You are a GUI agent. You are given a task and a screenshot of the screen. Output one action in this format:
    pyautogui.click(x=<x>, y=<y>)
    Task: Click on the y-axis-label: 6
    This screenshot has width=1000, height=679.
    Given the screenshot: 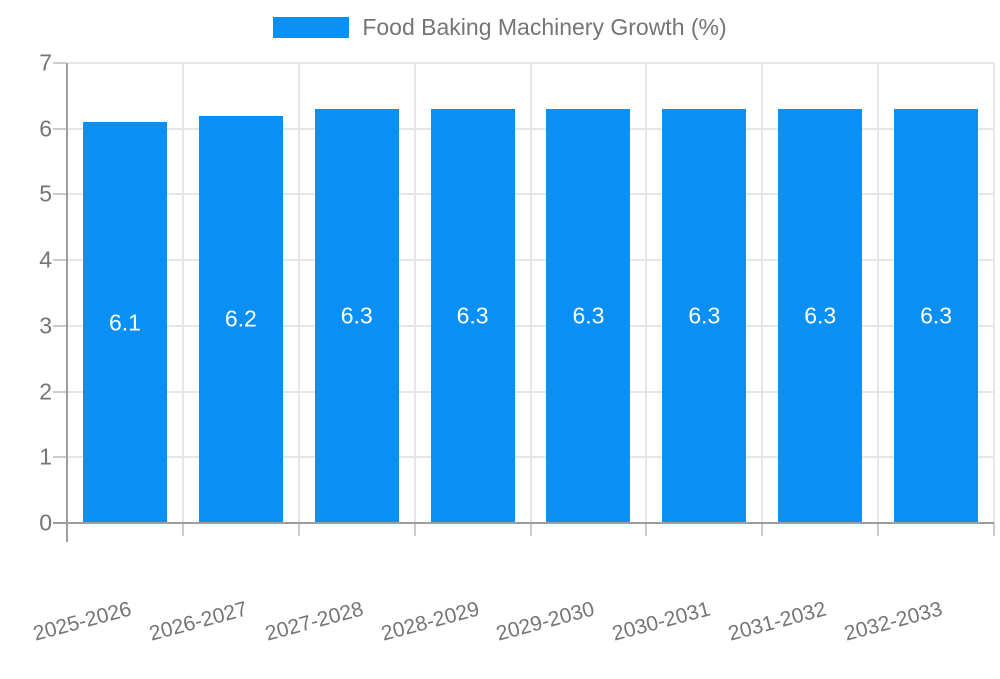 What is the action you would take?
    pyautogui.click(x=45, y=128)
    